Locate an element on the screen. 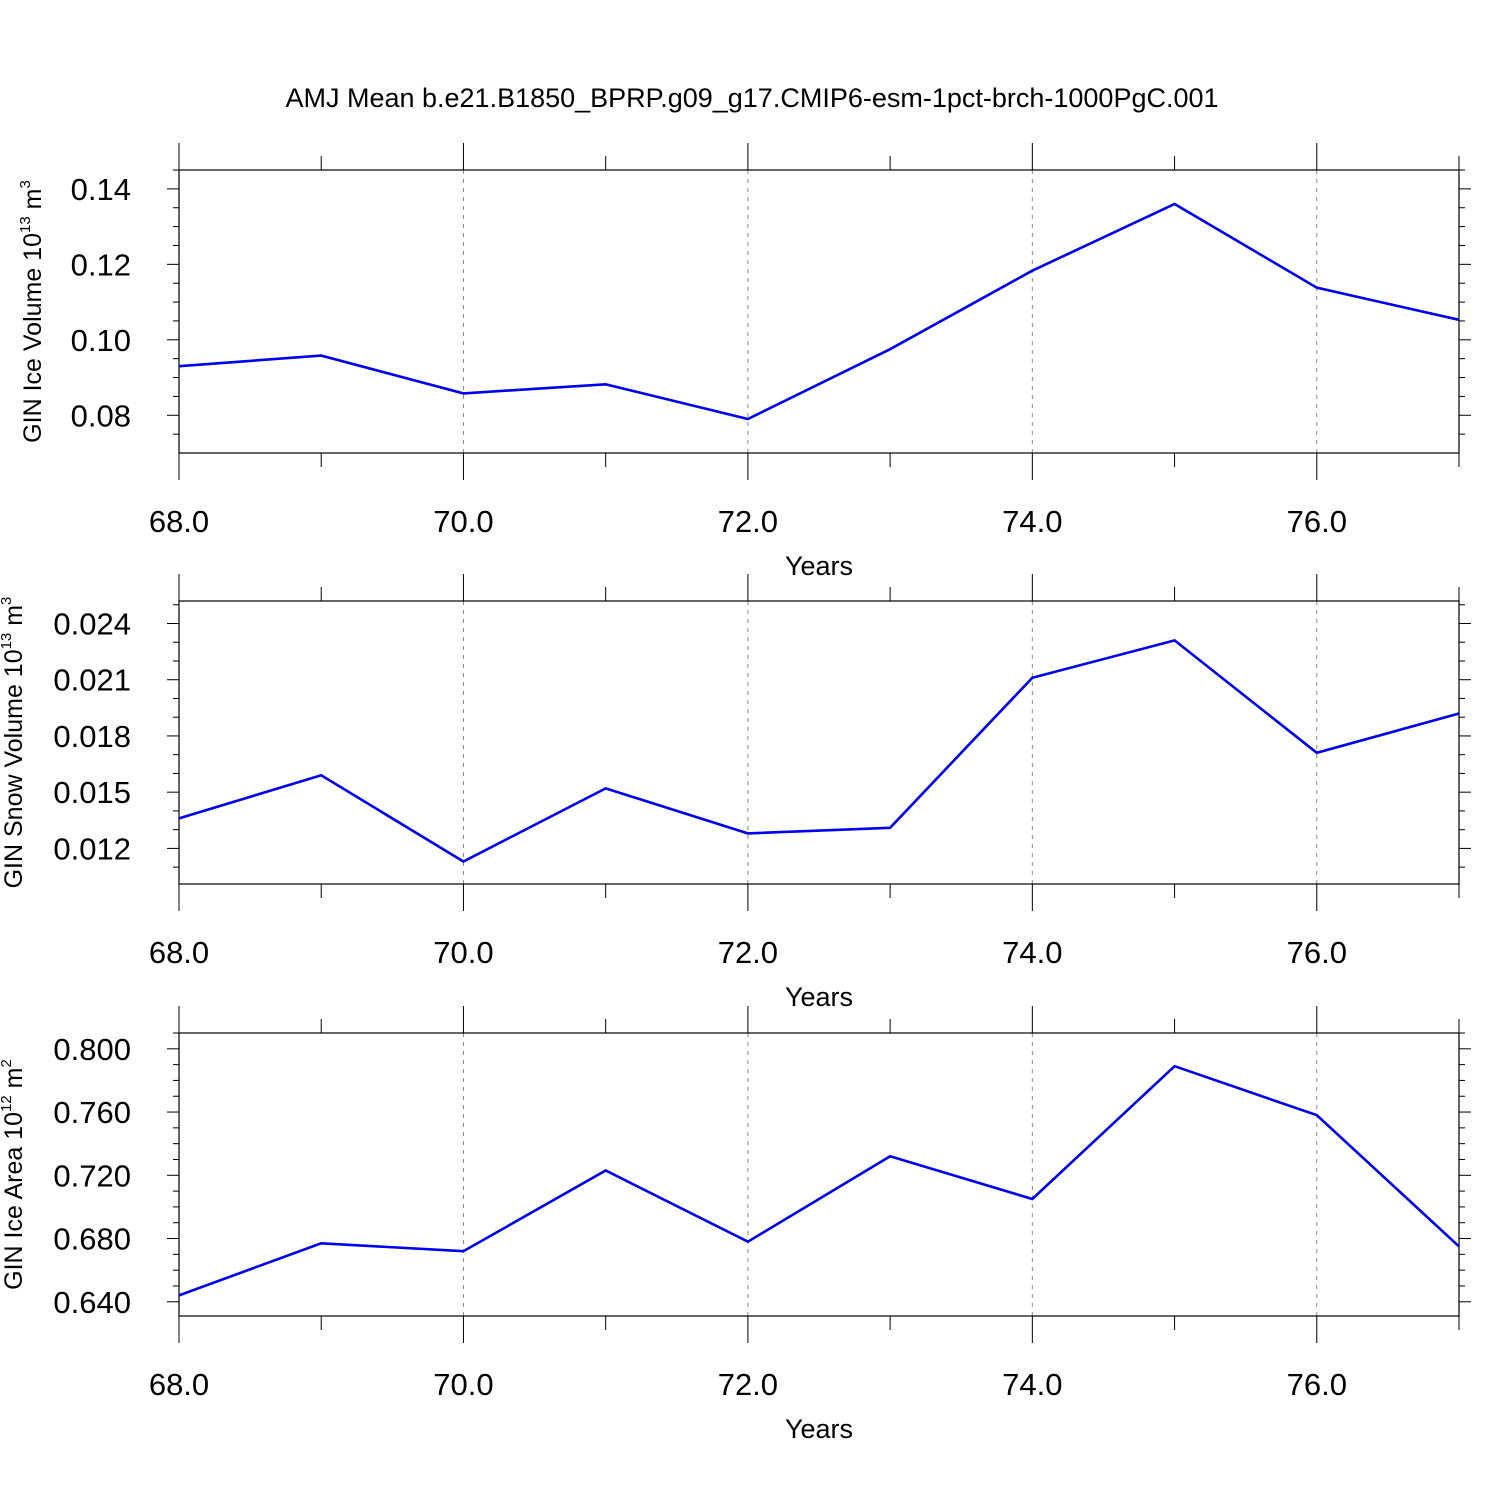 The width and height of the screenshot is (1500, 1500). y-tick-label: 0.680 is located at coordinates (92, 1239).